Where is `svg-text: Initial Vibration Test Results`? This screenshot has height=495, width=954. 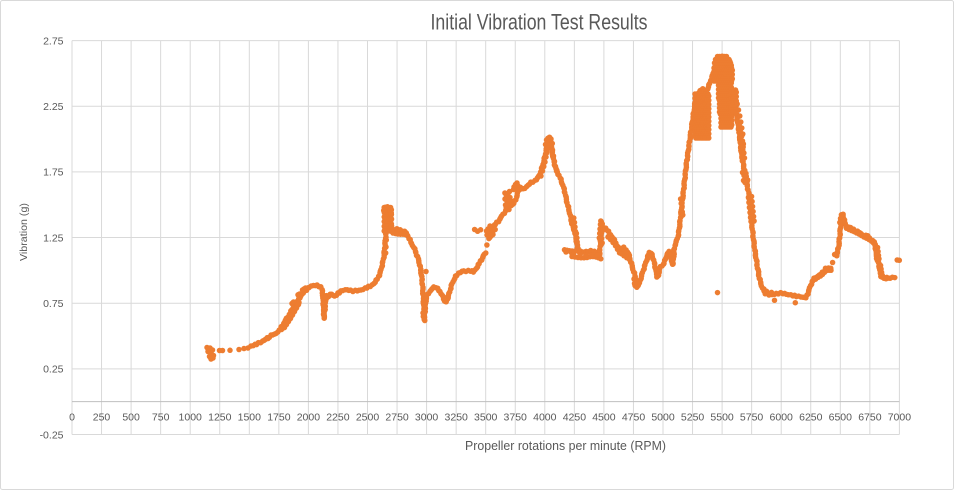
svg-text: Initial Vibration Test Results is located at coordinates (539, 21).